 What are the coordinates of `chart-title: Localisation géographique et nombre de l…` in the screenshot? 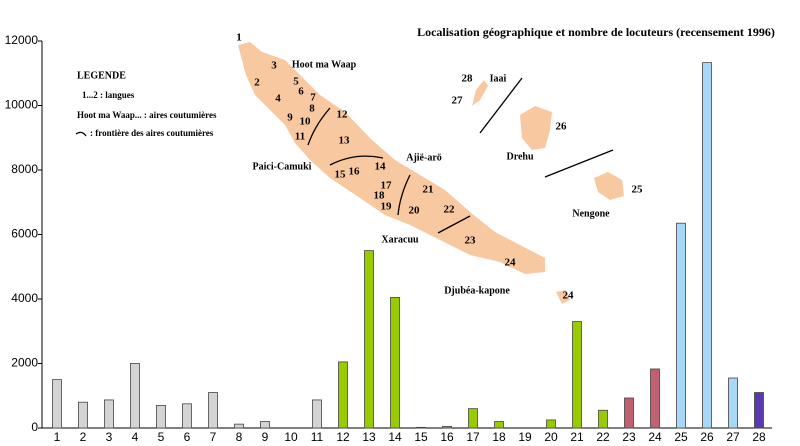 It's located at (596, 32).